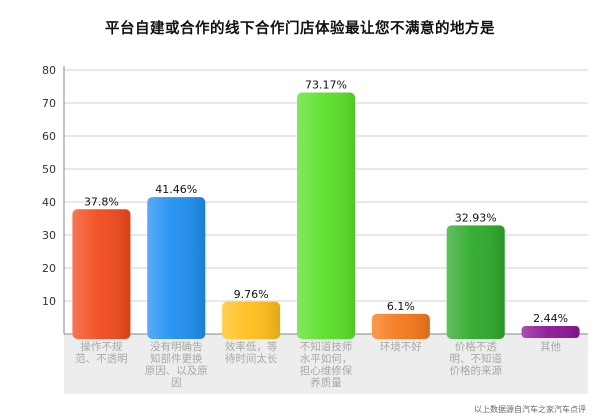 This screenshot has height=419, width=600. I want to click on chart-title: 平台自建或合作的线下合作门店体验最让您不满意的地方是, so click(300, 29).